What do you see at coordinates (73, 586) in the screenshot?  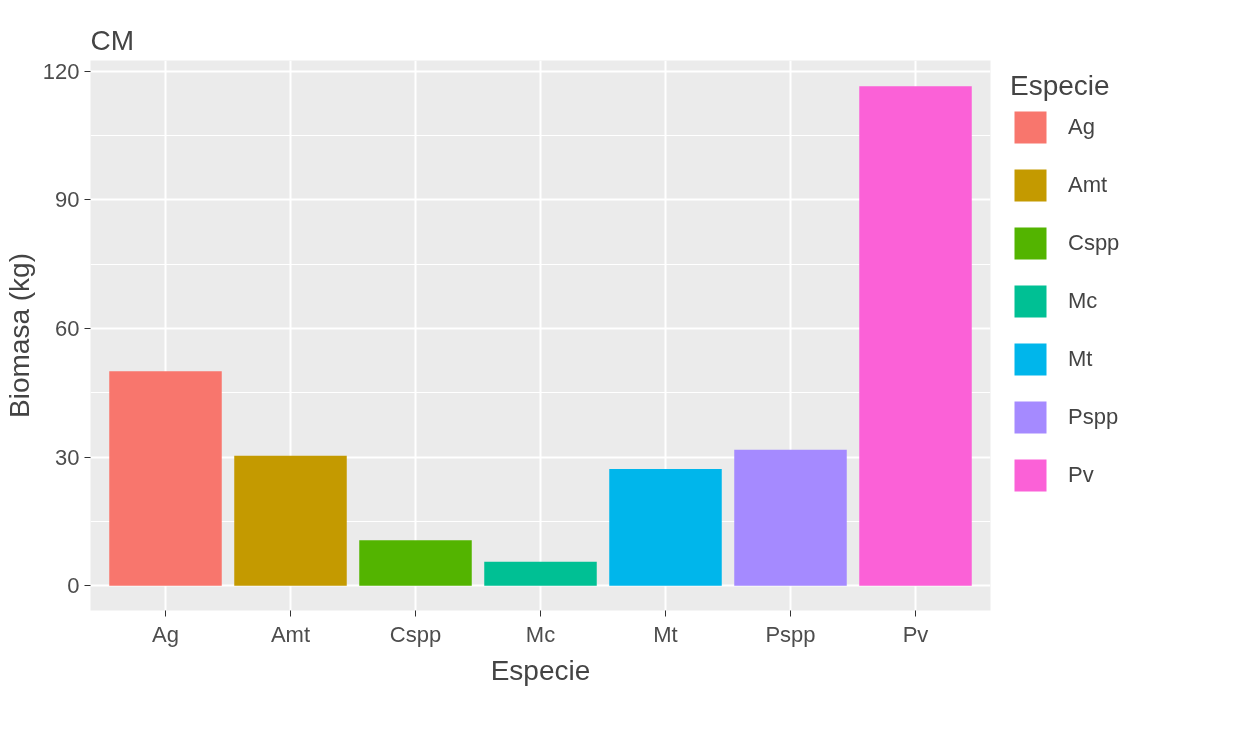 I see `y-tick-label: 0` at bounding box center [73, 586].